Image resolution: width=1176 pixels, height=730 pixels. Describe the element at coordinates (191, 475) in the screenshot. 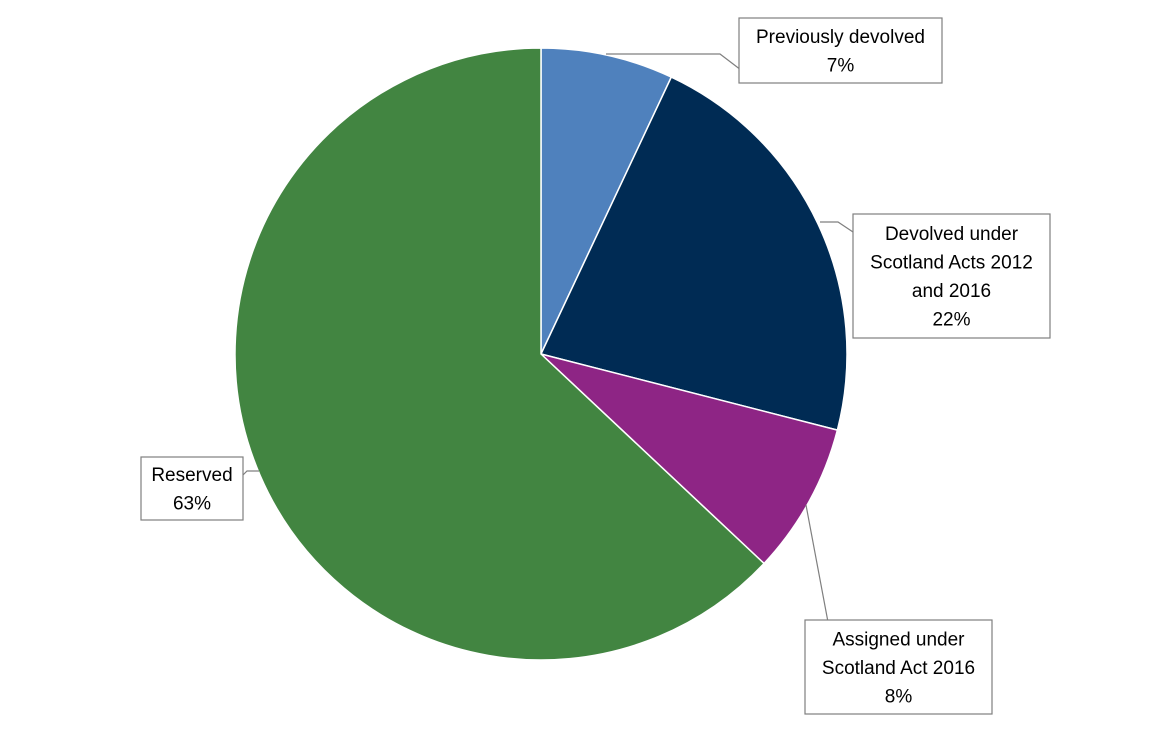

I see `data-label-category: Reserved` at that location.